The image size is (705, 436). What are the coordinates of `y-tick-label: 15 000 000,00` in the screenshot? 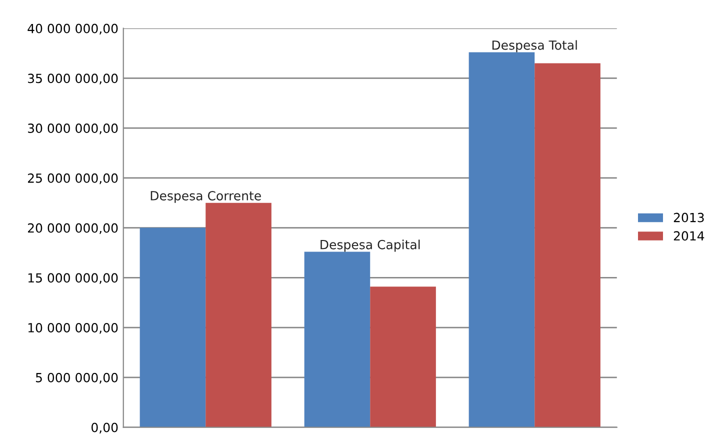 It's located at (73, 278).